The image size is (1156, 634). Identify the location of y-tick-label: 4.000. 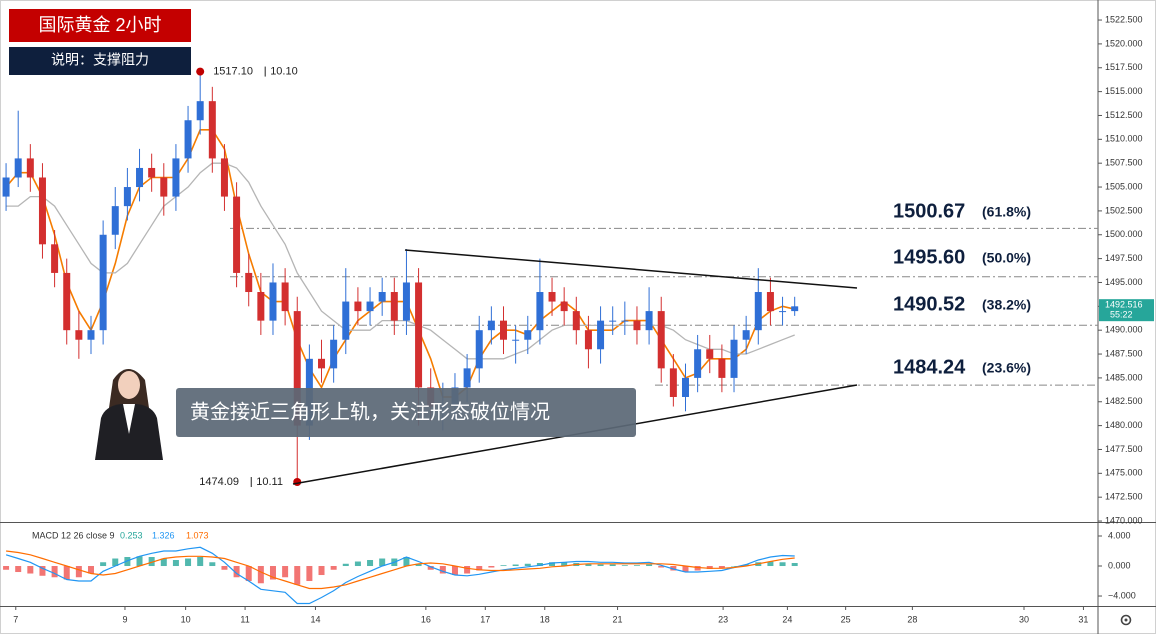
(1119, 535).